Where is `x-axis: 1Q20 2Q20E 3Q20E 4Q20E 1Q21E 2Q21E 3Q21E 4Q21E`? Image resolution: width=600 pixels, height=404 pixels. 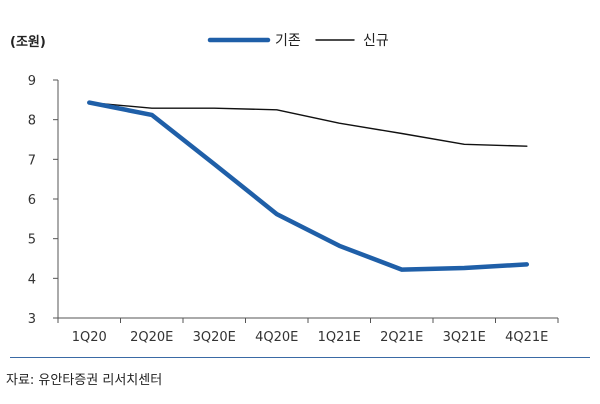
x-axis: 1Q20 2Q20E 3Q20E 4Q20E 1Q21E 2Q21E 3Q21E 4Q21E is located at coordinates (308, 331).